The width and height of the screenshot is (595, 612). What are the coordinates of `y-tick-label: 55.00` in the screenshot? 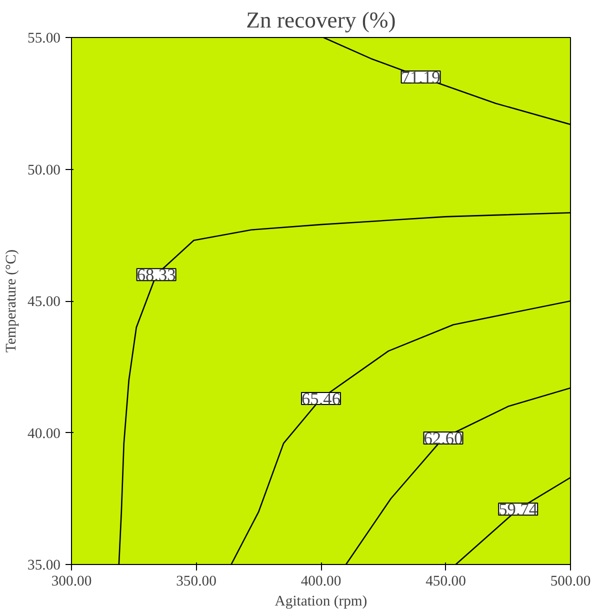 It's located at (44, 38).